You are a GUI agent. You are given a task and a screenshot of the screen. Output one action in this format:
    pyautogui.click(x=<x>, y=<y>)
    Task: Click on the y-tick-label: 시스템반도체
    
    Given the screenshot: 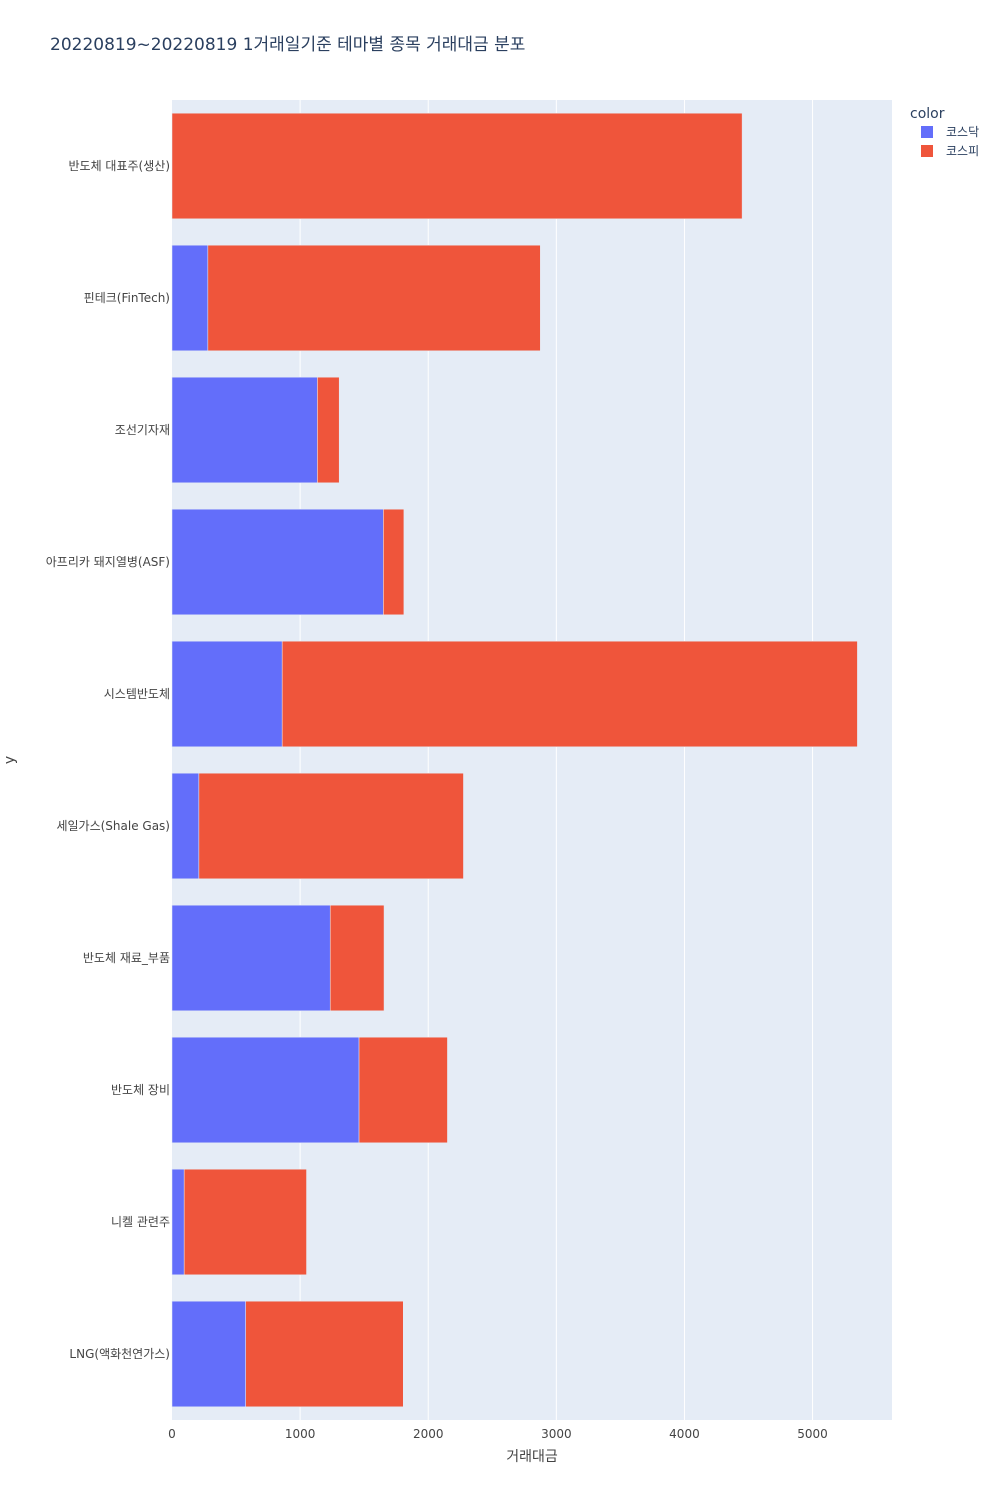 What is the action you would take?
    pyautogui.click(x=137, y=694)
    